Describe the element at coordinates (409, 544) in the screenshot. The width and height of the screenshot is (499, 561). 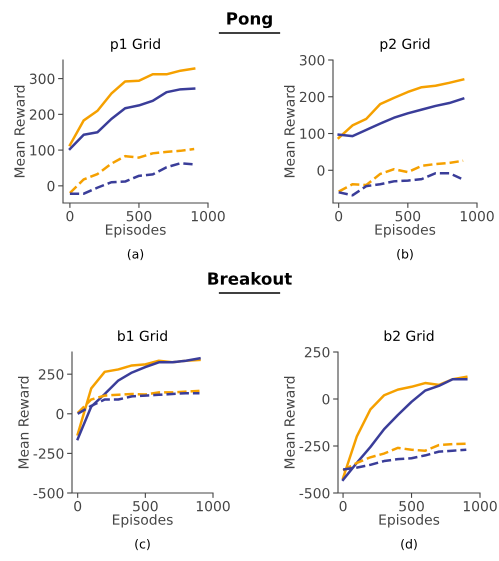
I see `text: (d)` at that location.